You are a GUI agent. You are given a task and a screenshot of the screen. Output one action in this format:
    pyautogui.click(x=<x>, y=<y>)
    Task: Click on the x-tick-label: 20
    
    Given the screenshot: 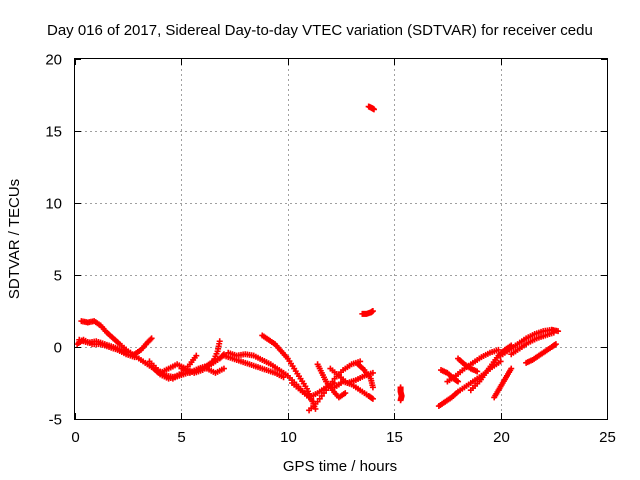 What is the action you would take?
    pyautogui.click(x=501, y=437)
    